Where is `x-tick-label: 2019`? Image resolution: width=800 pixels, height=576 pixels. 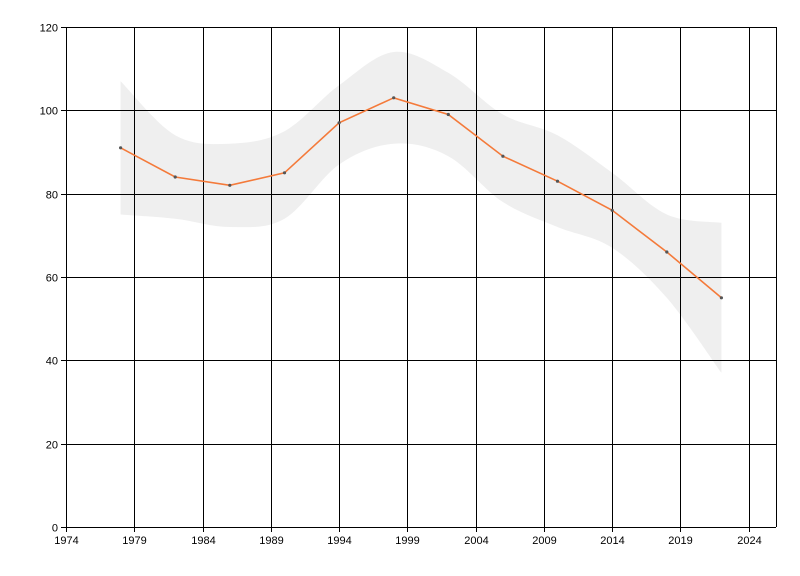
x-tick-label: 2019 is located at coordinates (680, 541).